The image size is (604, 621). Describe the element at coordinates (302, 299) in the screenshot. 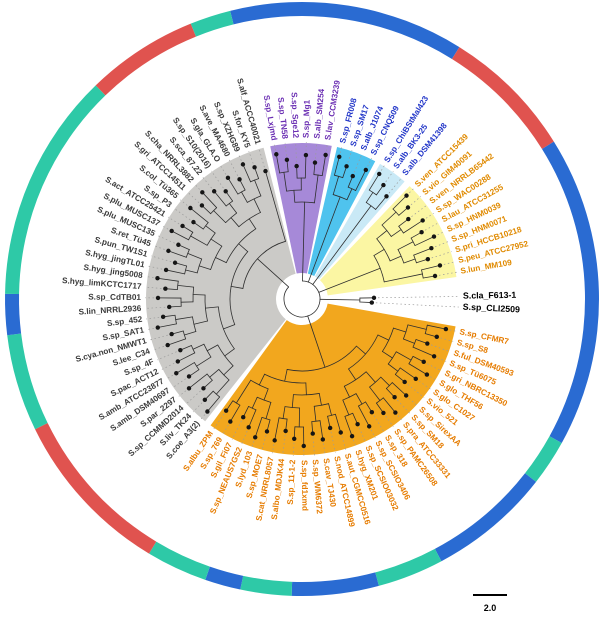

I see `root-arc` at that location.